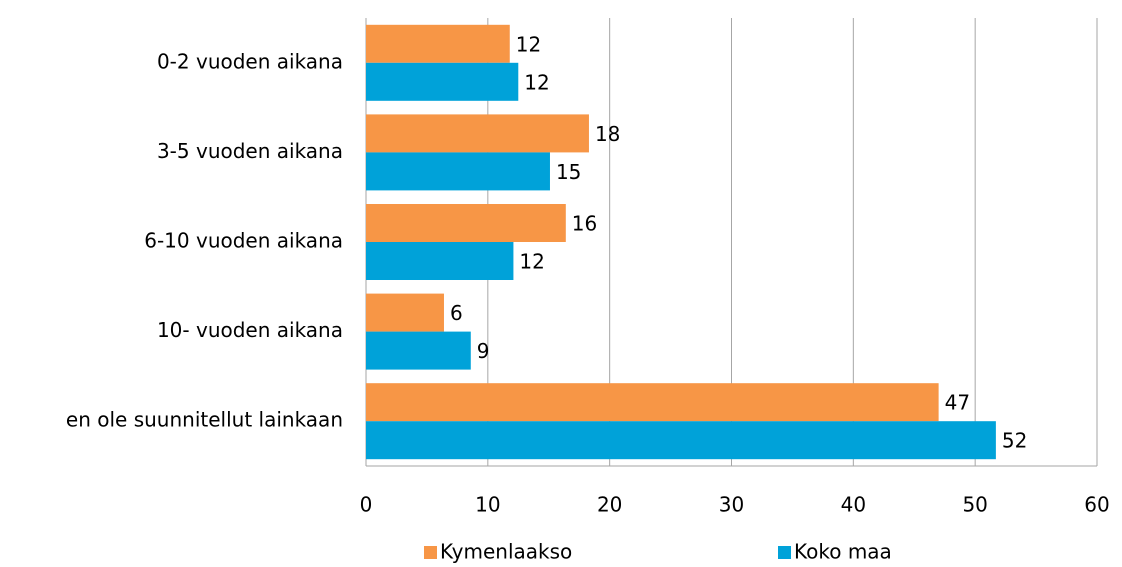 The width and height of the screenshot is (1122, 567). Describe the element at coordinates (243, 241) in the screenshot. I see `category-label: 6-10 vuoden aikana` at that location.